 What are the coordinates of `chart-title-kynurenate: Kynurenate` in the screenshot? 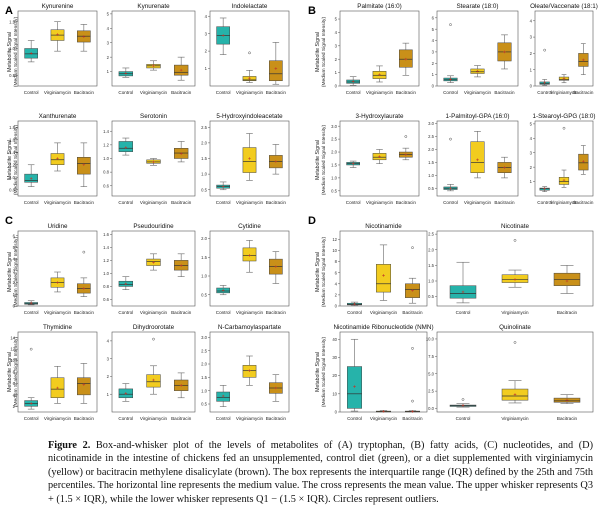 It's located at (153, 6).